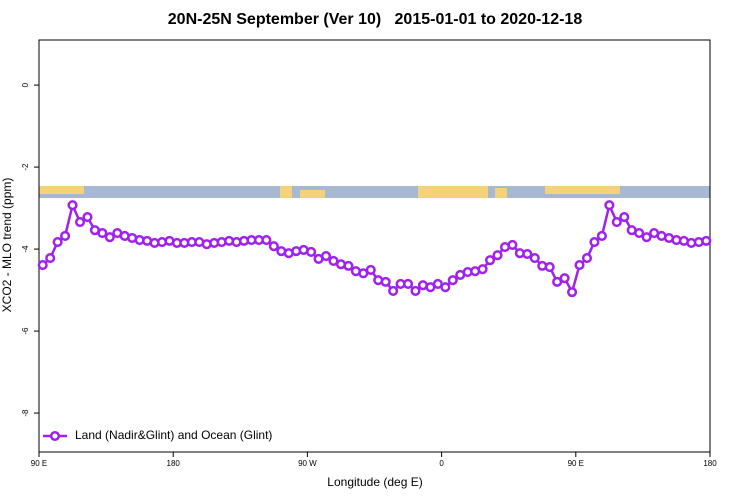 The height and width of the screenshot is (500, 750). Describe the element at coordinates (55, 436) in the screenshot. I see `legend-marker` at that location.